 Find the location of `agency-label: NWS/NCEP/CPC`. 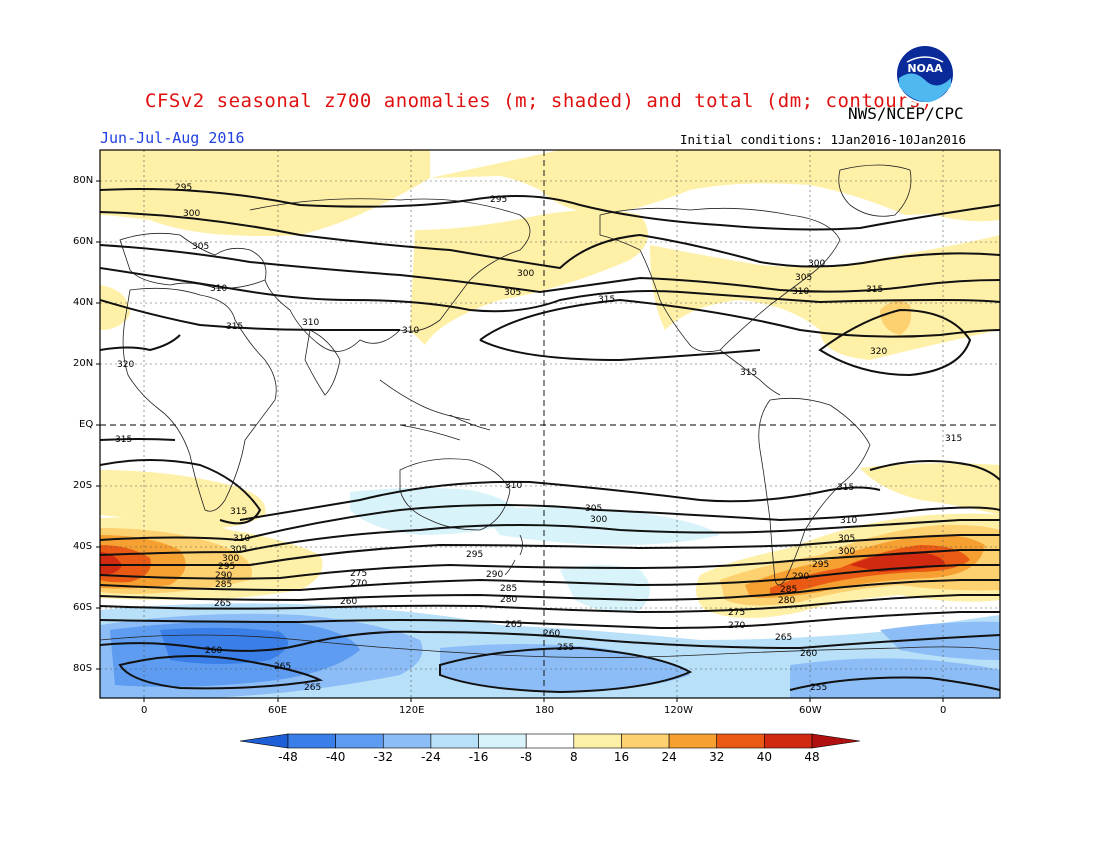

agency-label: NWS/NCEP/CPC is located at coordinates (906, 113).